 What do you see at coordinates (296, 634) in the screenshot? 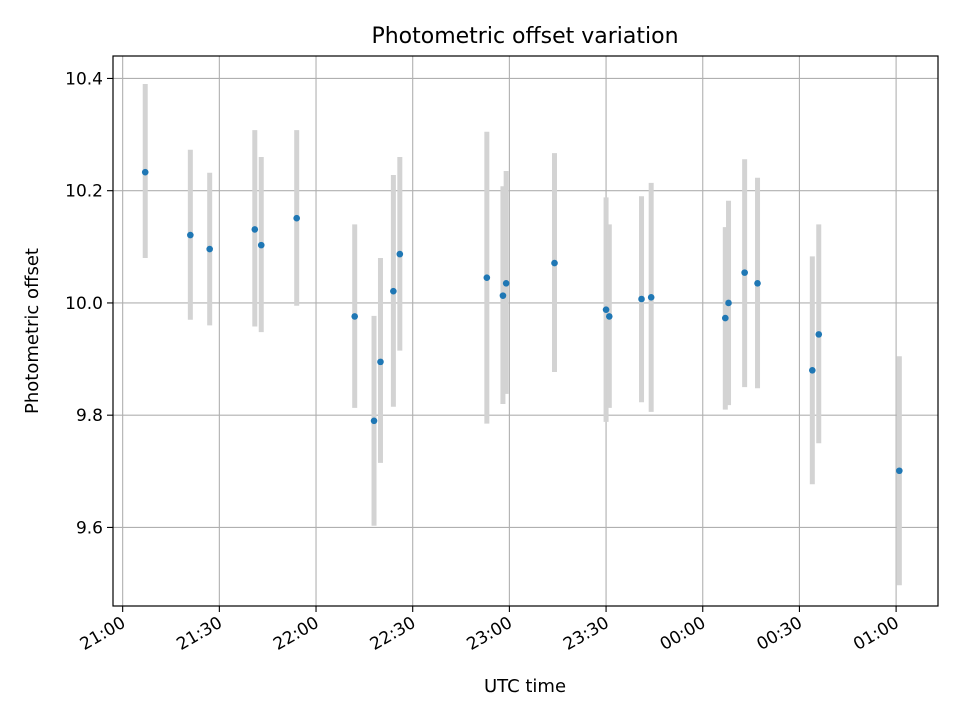
I see `x-tick-label: 22:00` at bounding box center [296, 634].